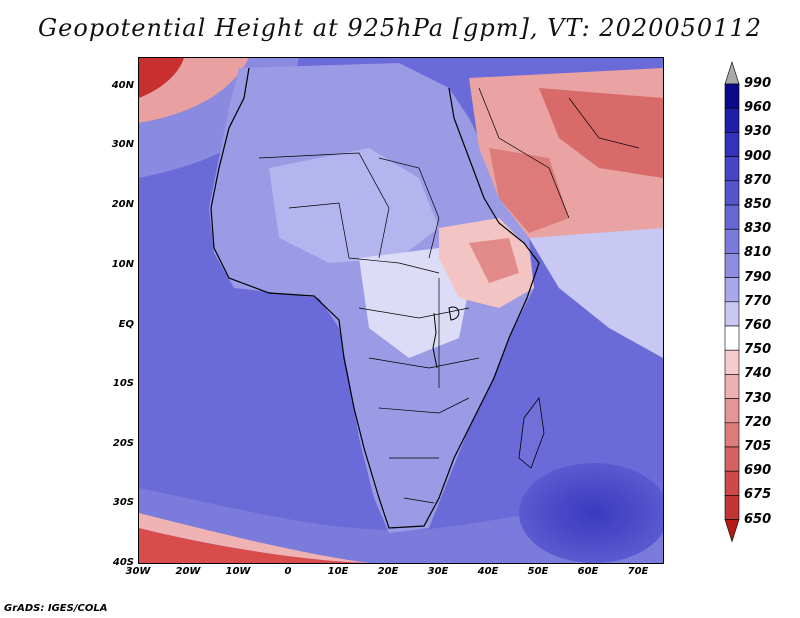  What do you see at coordinates (732, 531) in the screenshot?
I see `colorbar-bottom-arrow` at bounding box center [732, 531].